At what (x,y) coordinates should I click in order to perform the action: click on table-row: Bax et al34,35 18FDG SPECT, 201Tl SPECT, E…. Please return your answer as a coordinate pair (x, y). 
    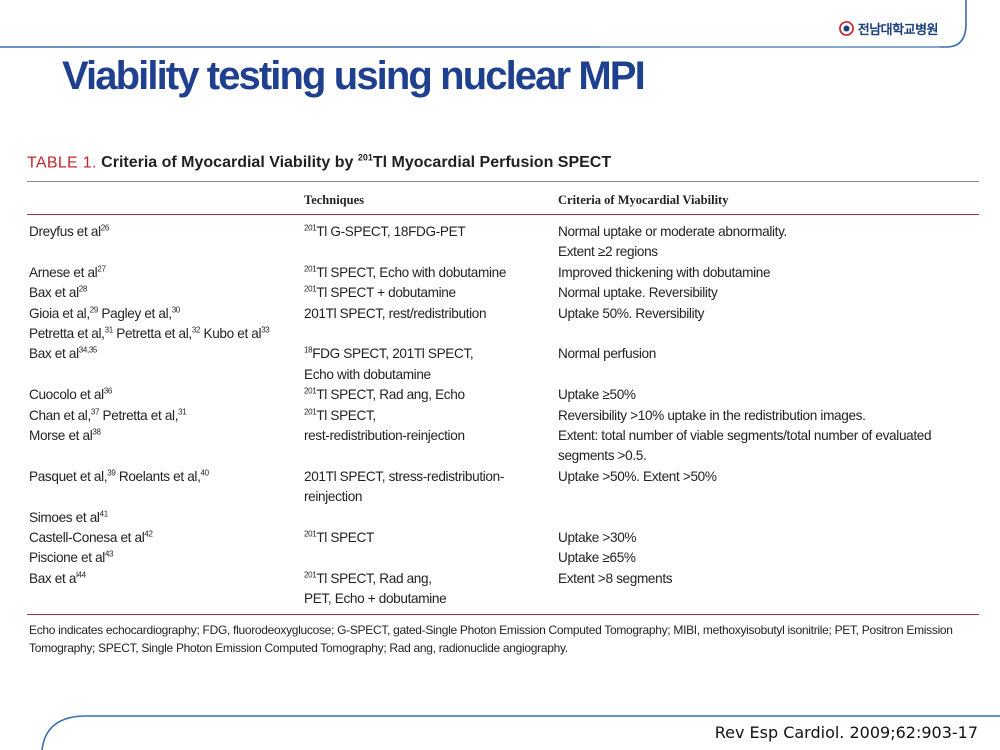
    Looking at the image, I should click on (500, 364).